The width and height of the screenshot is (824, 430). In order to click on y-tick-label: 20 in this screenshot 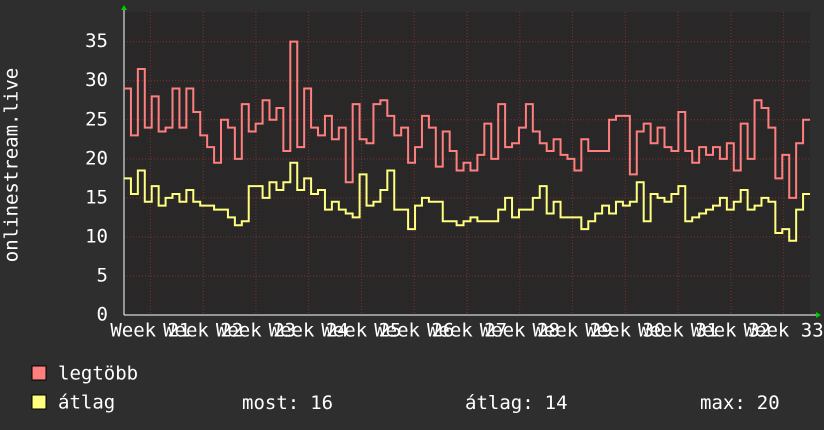, I will do `click(96, 158)`.